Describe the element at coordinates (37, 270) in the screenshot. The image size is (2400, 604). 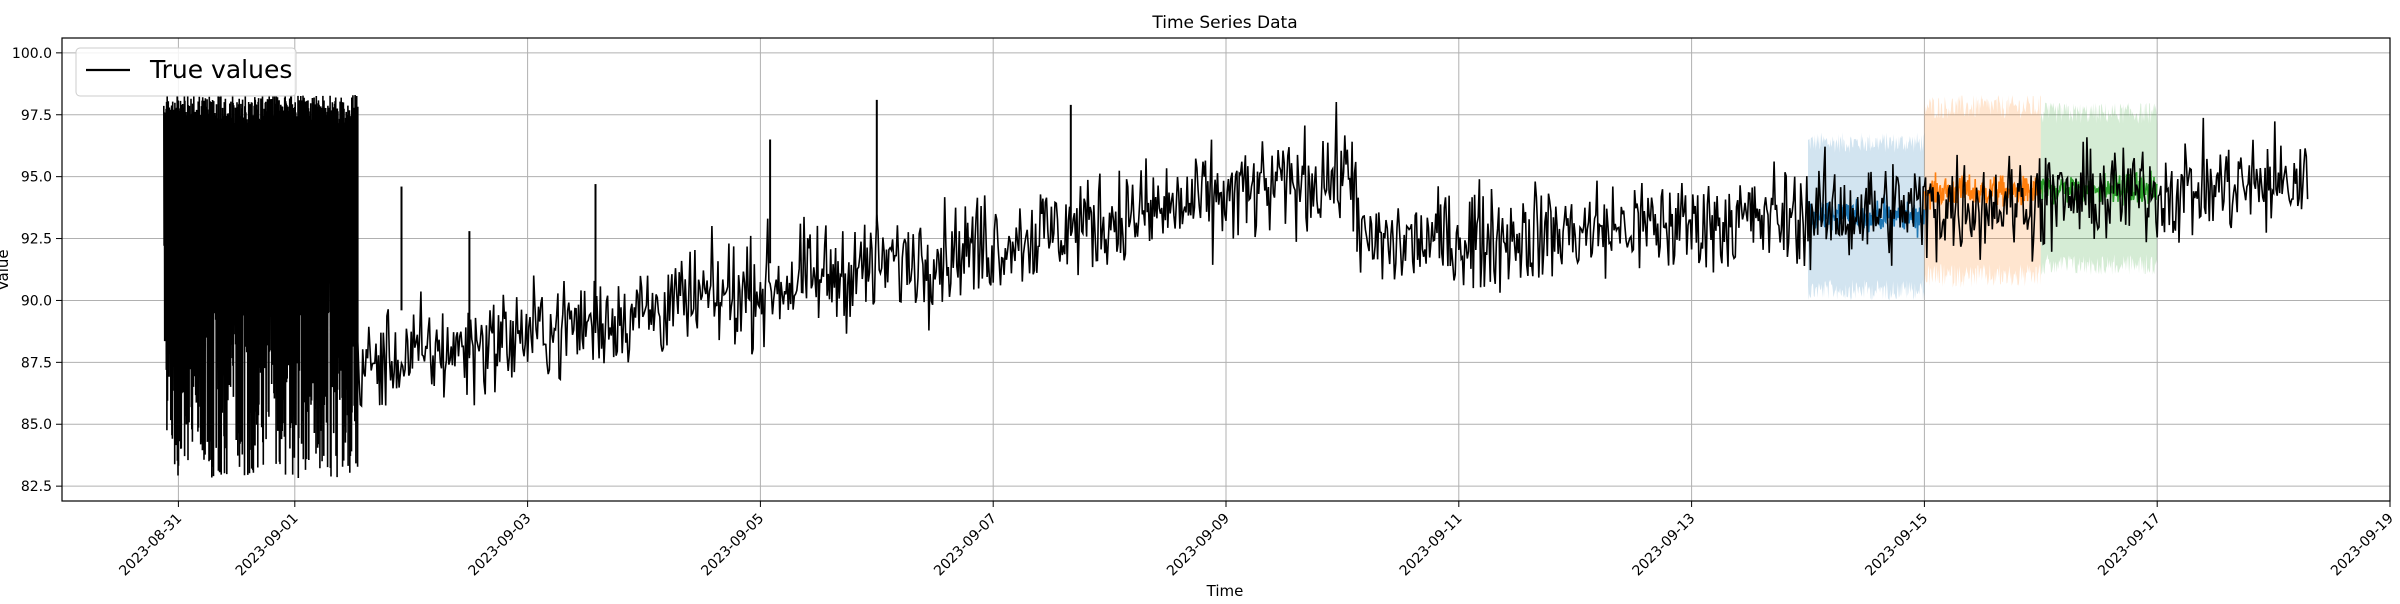
I see `y-axis-ticks: 82.5 85.0 87.5 90.0 92.5 95.0 97.5 100.0` at that location.